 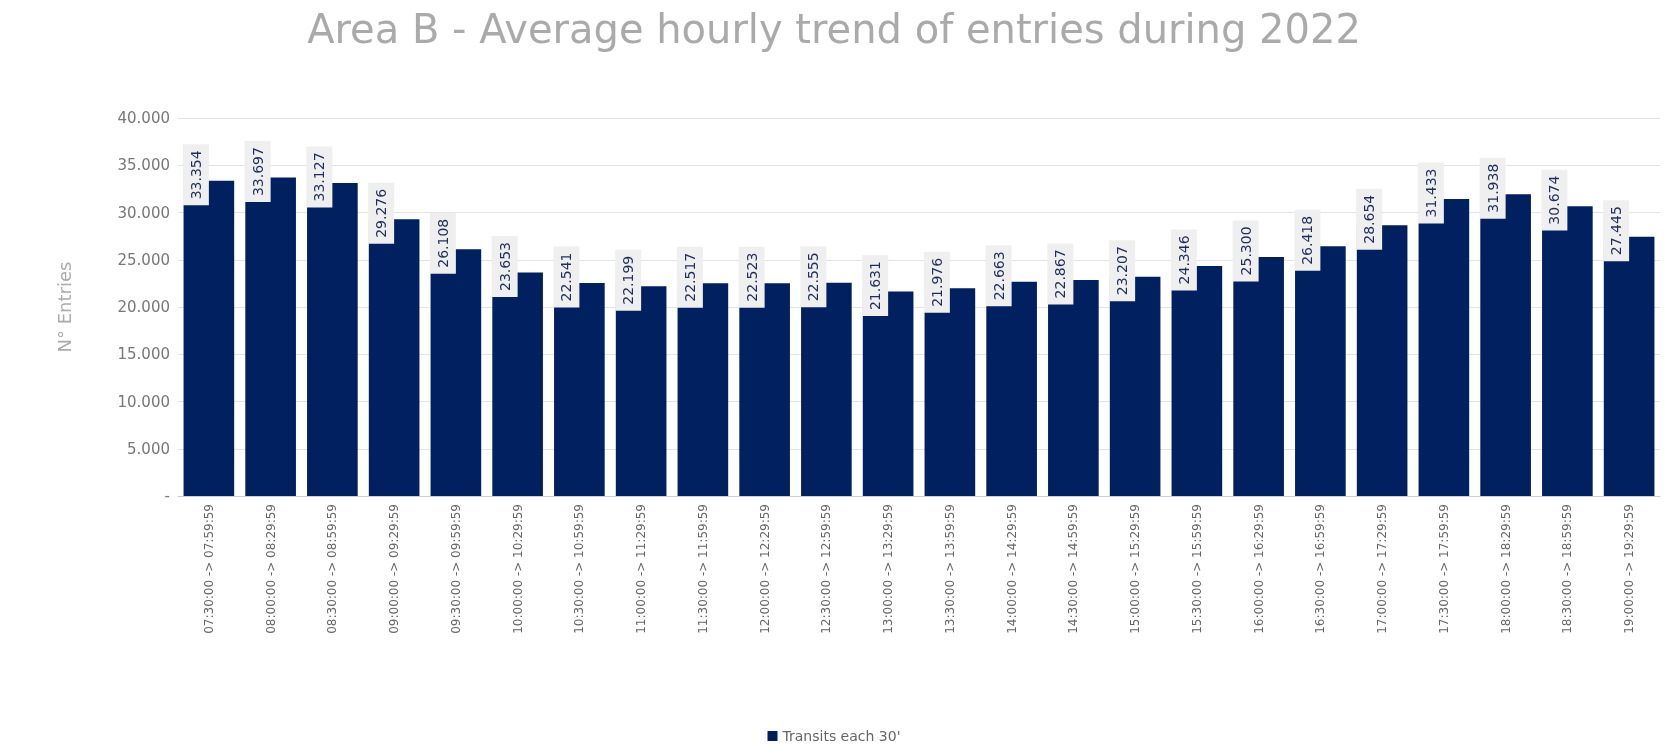 I want to click on x-tick-label: 11:30:00 -> 11:59:59, so click(x=702, y=569).